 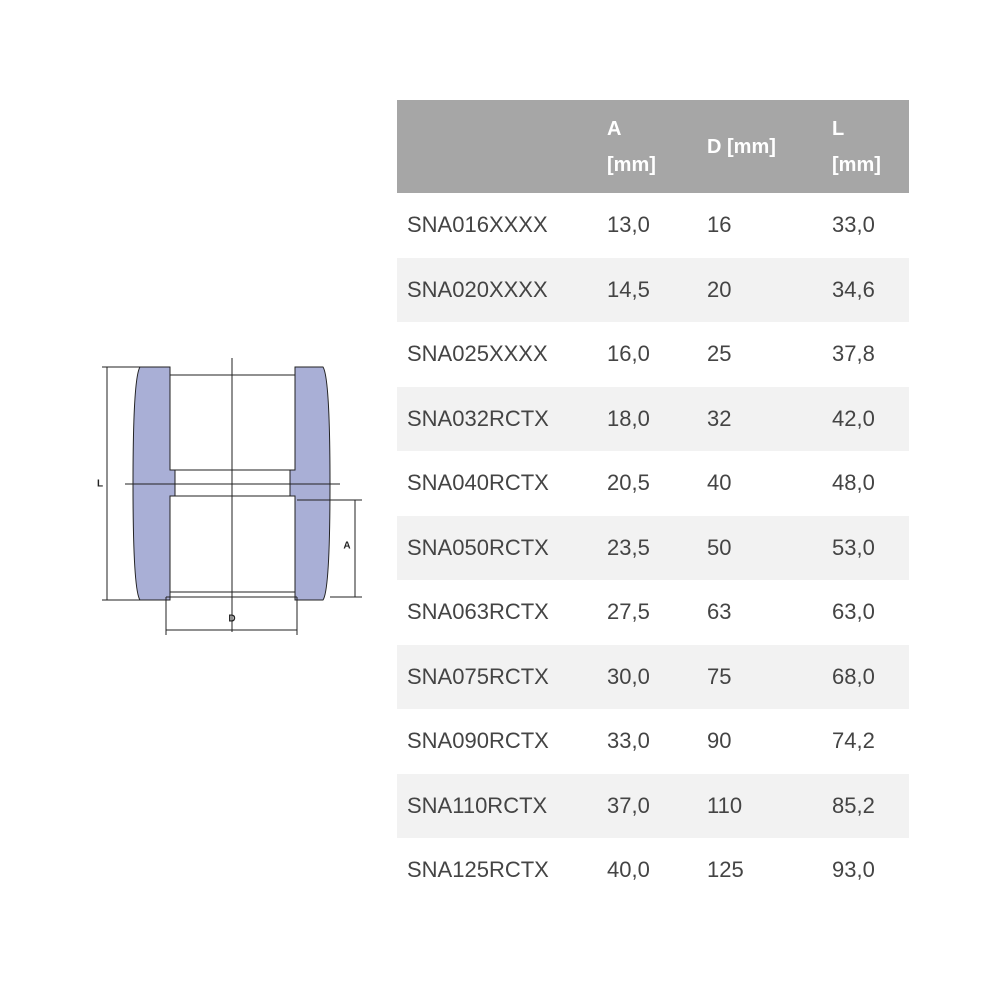 I want to click on table-row: SNA090RCTX 33,0 90 74,2, so click(x=653, y=741).